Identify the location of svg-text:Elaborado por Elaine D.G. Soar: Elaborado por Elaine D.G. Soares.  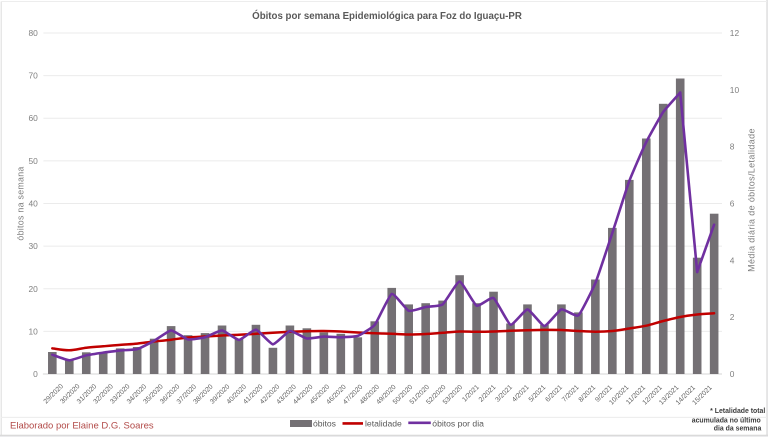
(82, 426).